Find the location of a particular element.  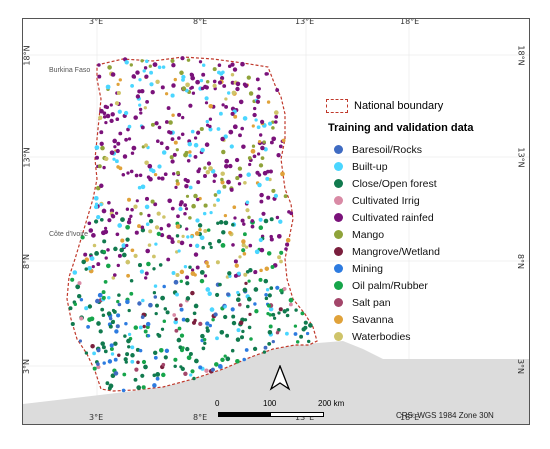

lon-tick-13e: 13°E is located at coordinates (305, 22).